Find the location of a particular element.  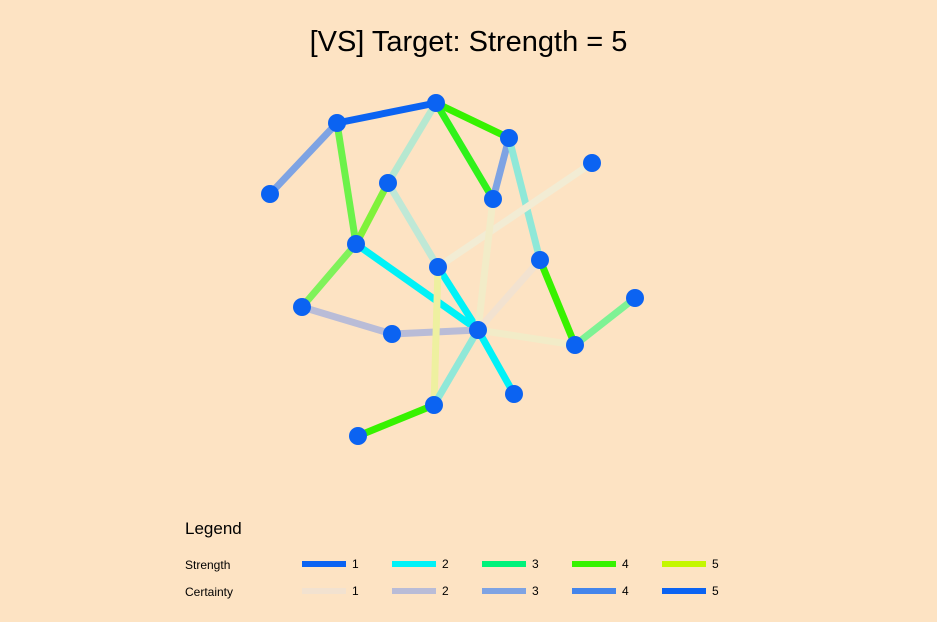

legend-strength-value: 2 is located at coordinates (445, 564).